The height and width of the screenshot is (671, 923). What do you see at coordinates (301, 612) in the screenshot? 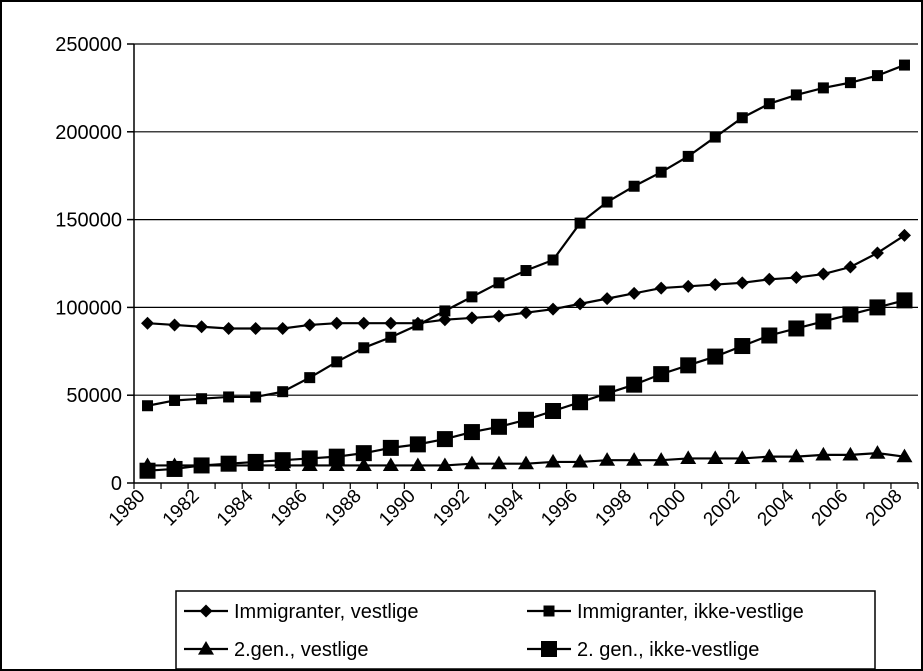
I see `legend-item: Immigranter, vestlige` at bounding box center [301, 612].